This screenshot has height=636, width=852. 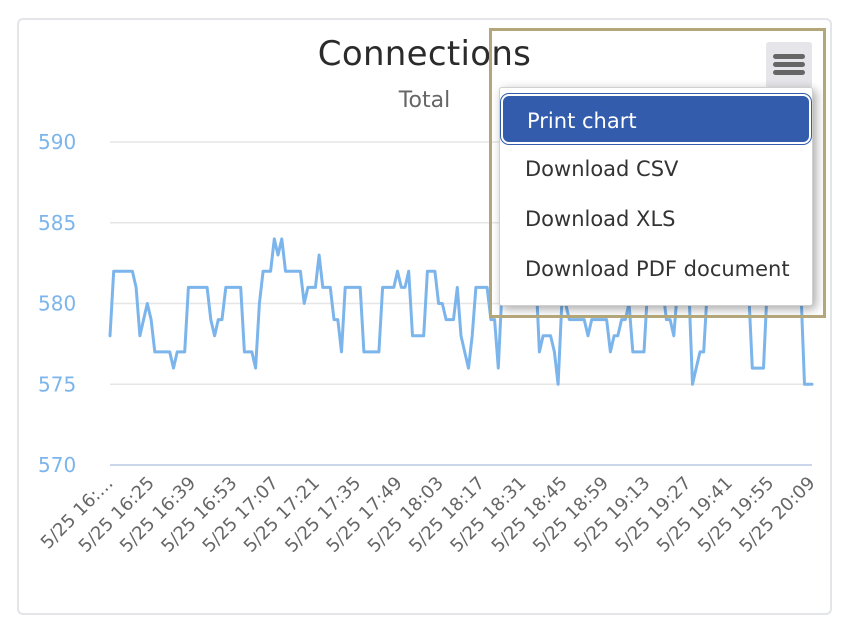 I want to click on chart-title: Connections, so click(x=424, y=54).